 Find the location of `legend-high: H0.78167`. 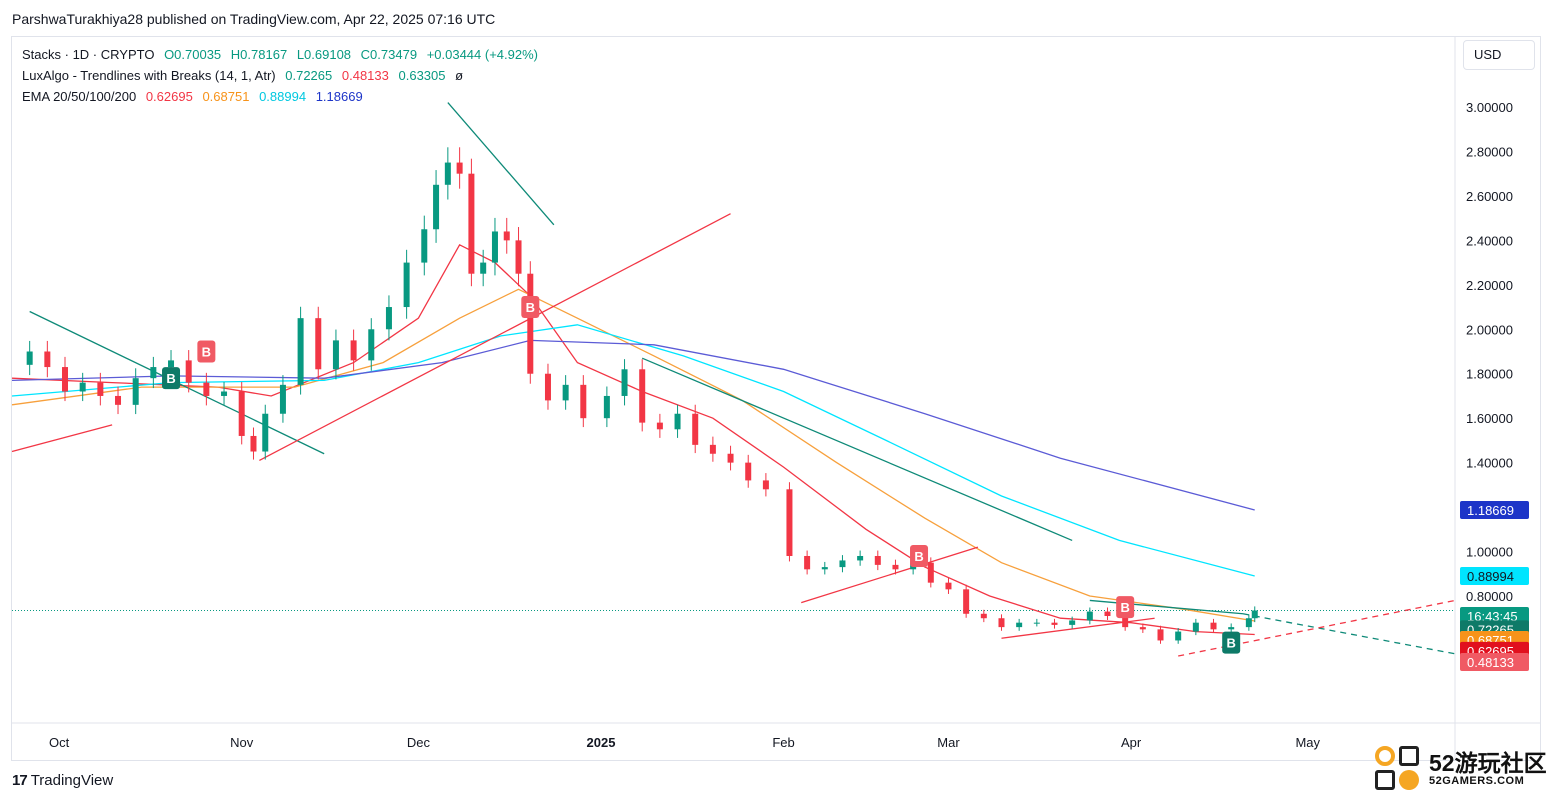

legend-high: H0.78167 is located at coordinates (259, 54).